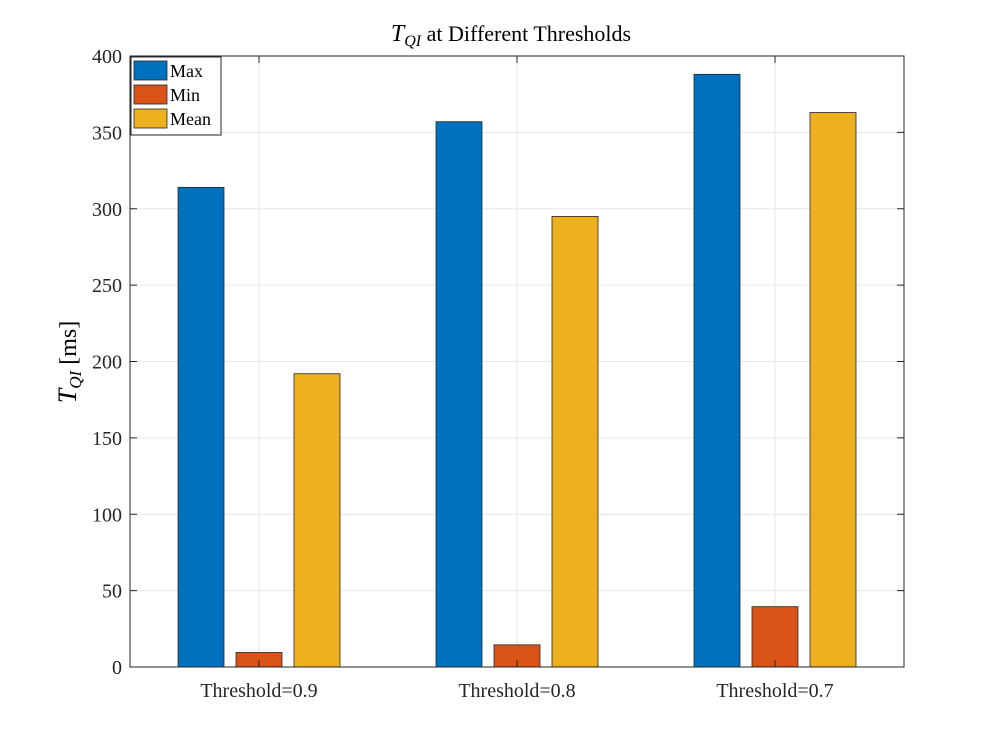 The image size is (997, 749). I want to click on ylabel-subscript: QI, so click(75, 378).